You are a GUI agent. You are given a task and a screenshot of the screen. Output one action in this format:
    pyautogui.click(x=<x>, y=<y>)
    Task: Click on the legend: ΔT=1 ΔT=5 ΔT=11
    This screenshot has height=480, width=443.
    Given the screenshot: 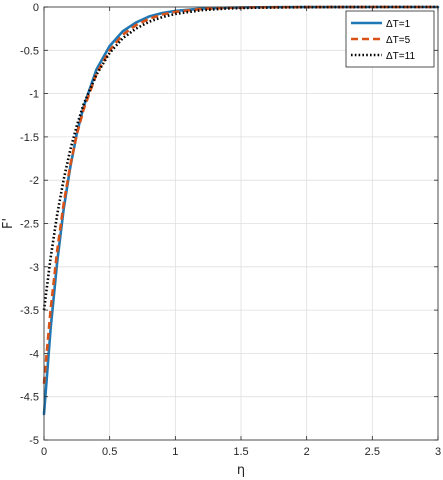 What is the action you would take?
    pyautogui.click(x=390, y=39)
    